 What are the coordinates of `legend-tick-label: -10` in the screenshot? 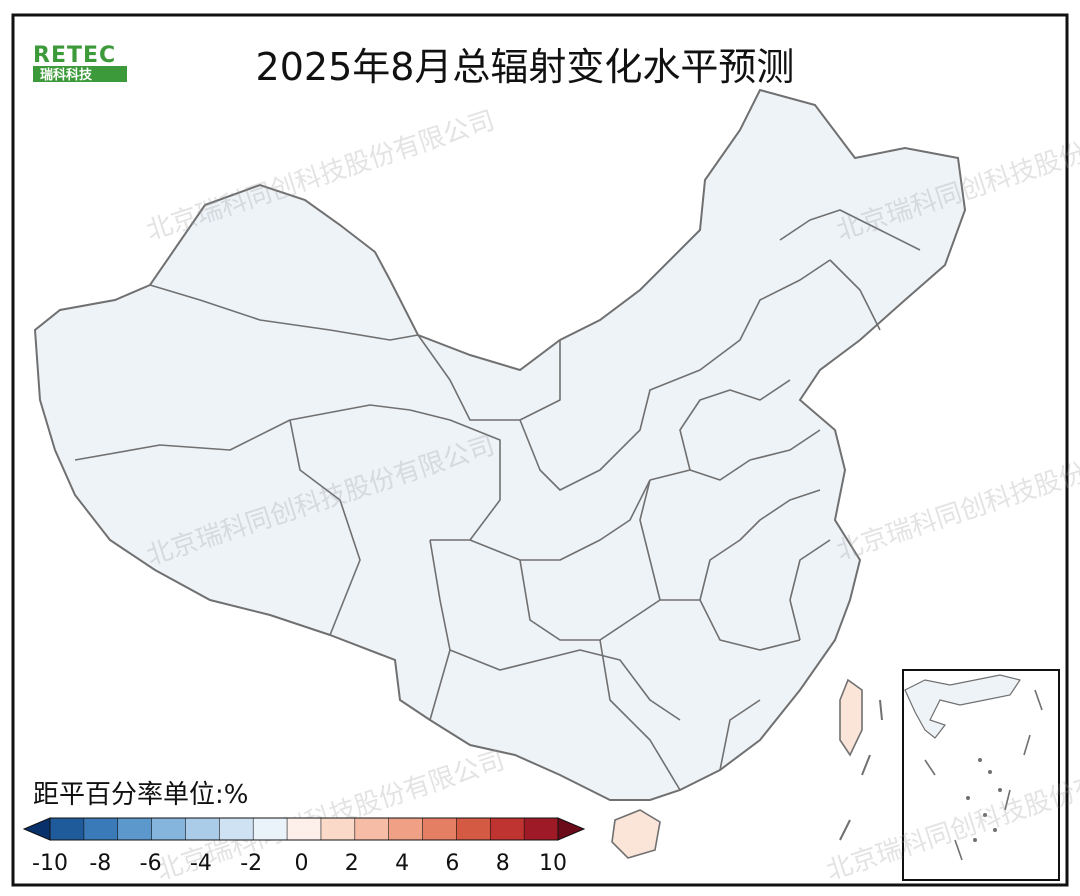 It's located at (50, 863).